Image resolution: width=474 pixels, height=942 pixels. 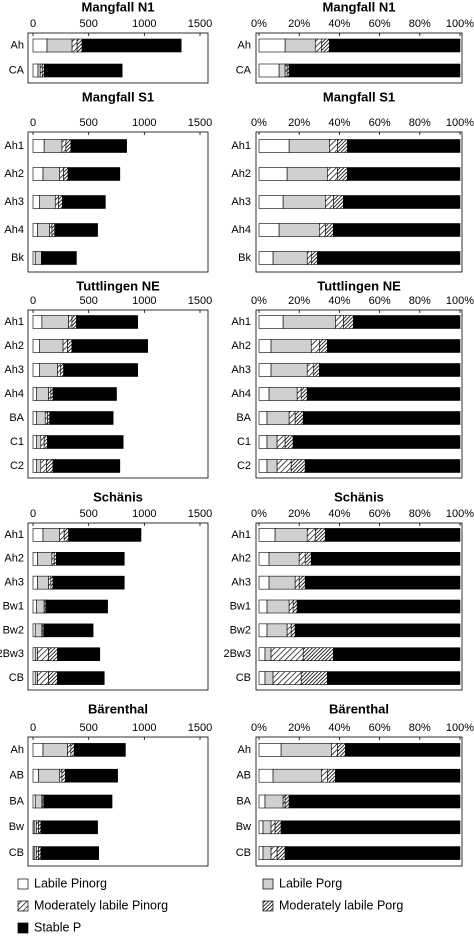 I want to click on x-tick-label: 20%, so click(x=299, y=24).